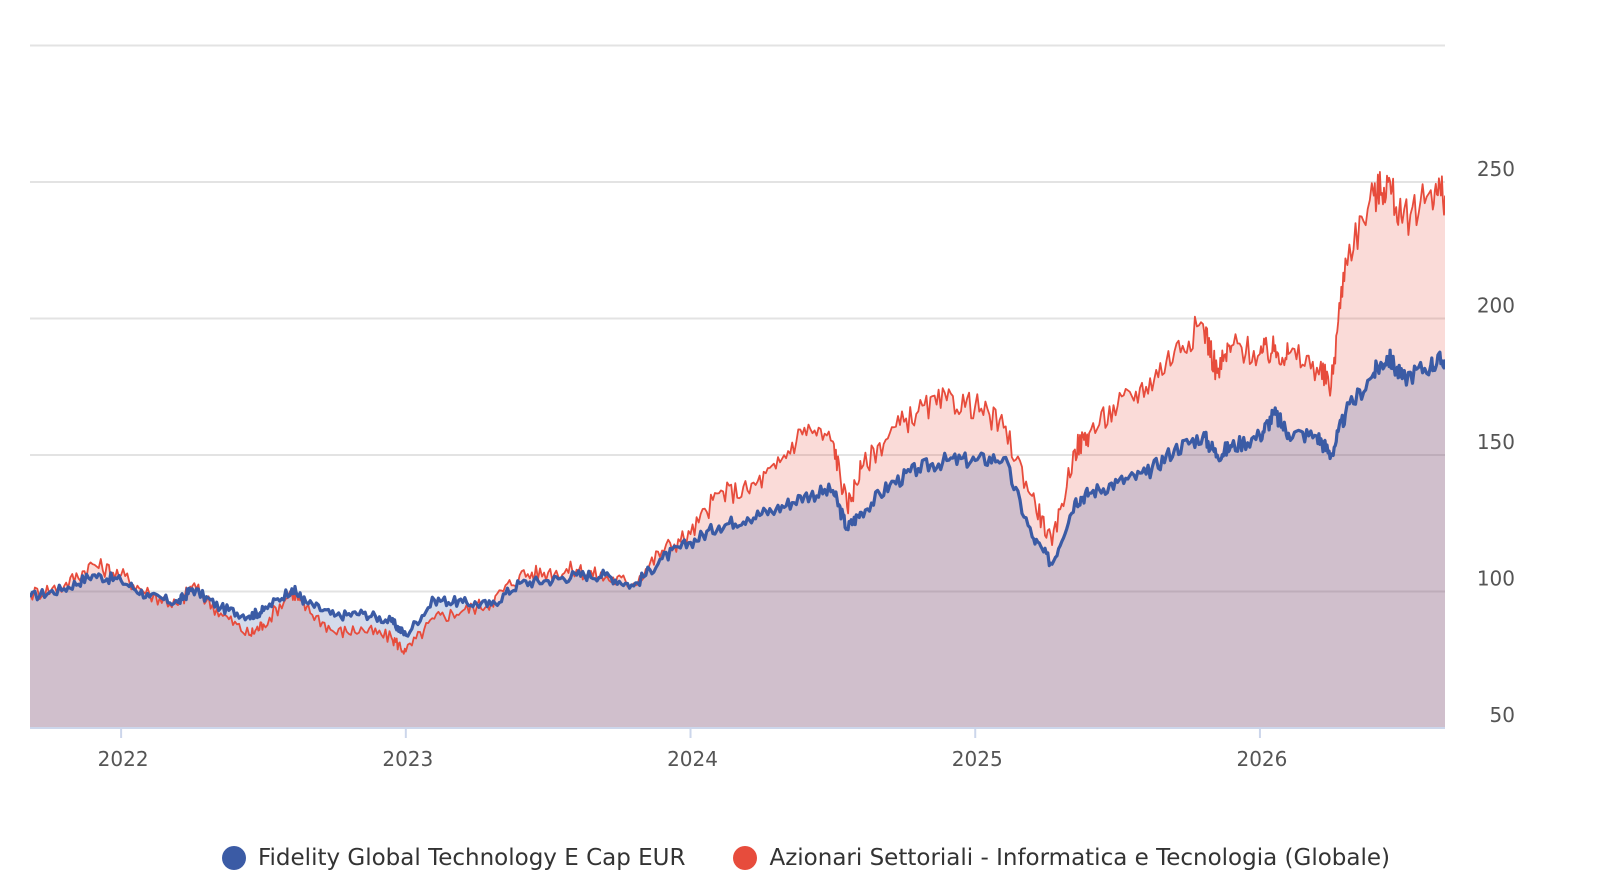  I want to click on y-tick-label-200: 200, so click(1496, 306).